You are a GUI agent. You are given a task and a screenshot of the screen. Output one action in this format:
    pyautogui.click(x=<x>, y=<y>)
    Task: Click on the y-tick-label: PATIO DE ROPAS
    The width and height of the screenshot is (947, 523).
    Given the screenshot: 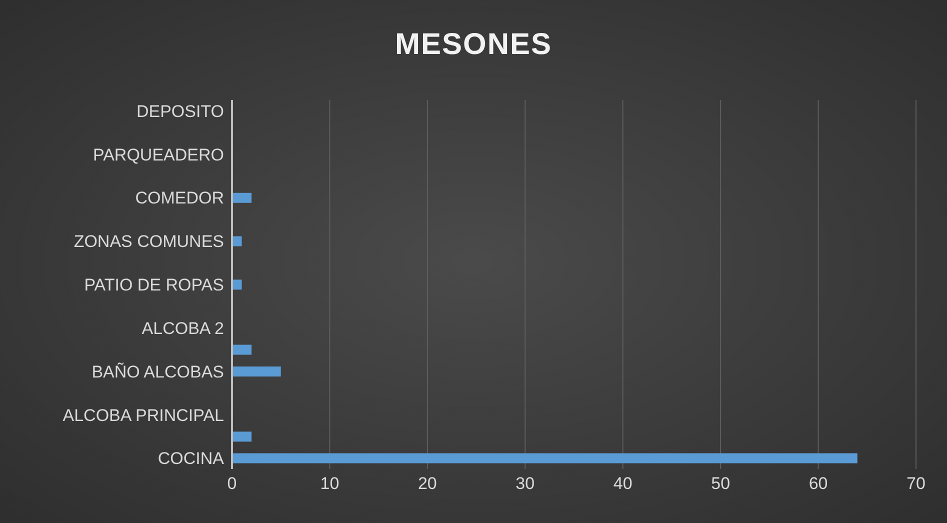 What is the action you would take?
    pyautogui.click(x=154, y=285)
    